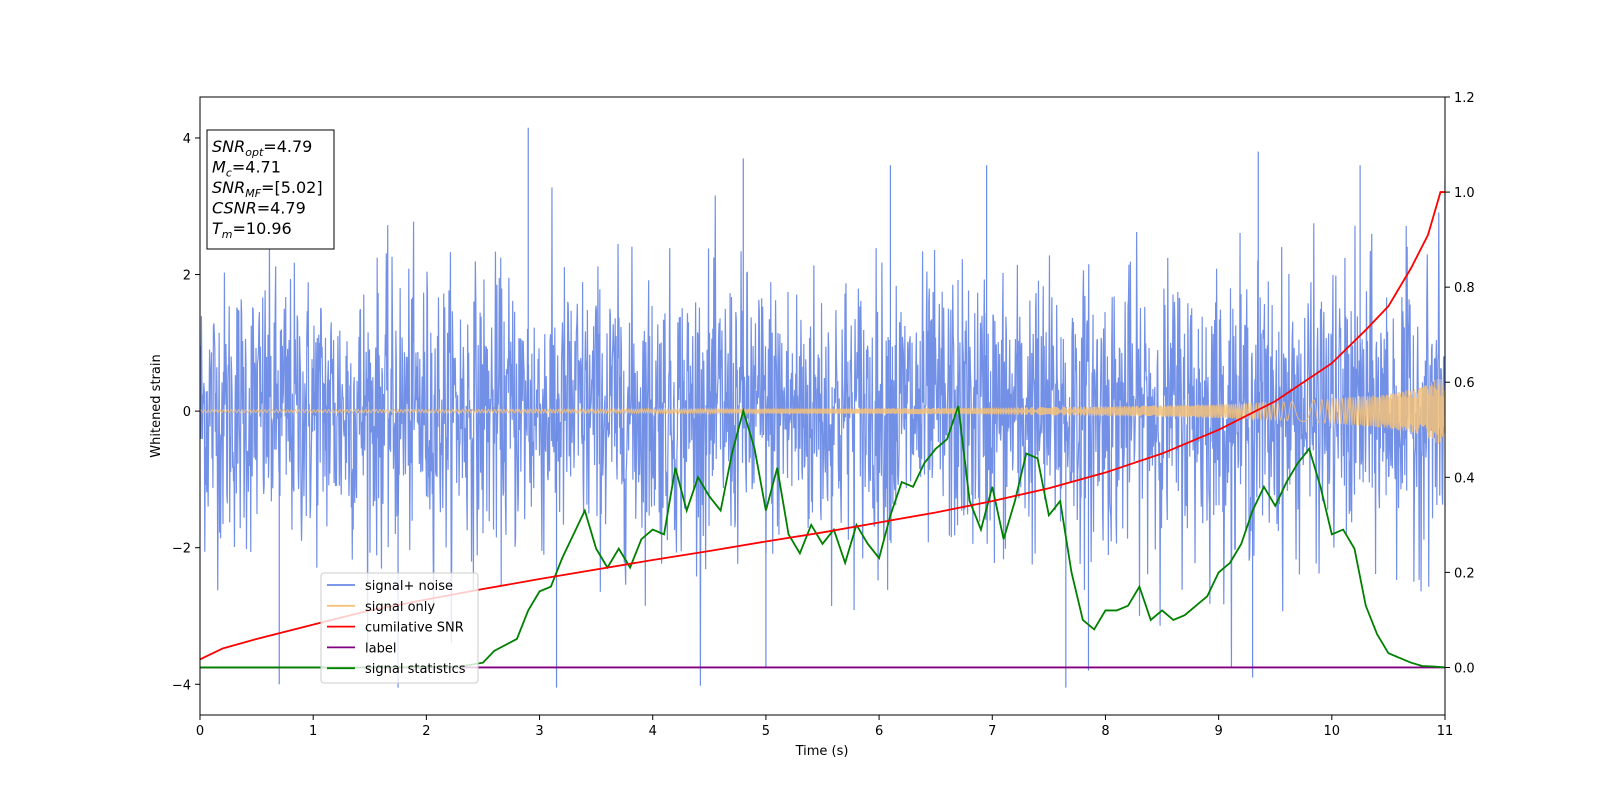 Image resolution: width=1600 pixels, height=800 pixels. What do you see at coordinates (156, 405) in the screenshot?
I see `y-axis-label: Whitened strain` at bounding box center [156, 405].